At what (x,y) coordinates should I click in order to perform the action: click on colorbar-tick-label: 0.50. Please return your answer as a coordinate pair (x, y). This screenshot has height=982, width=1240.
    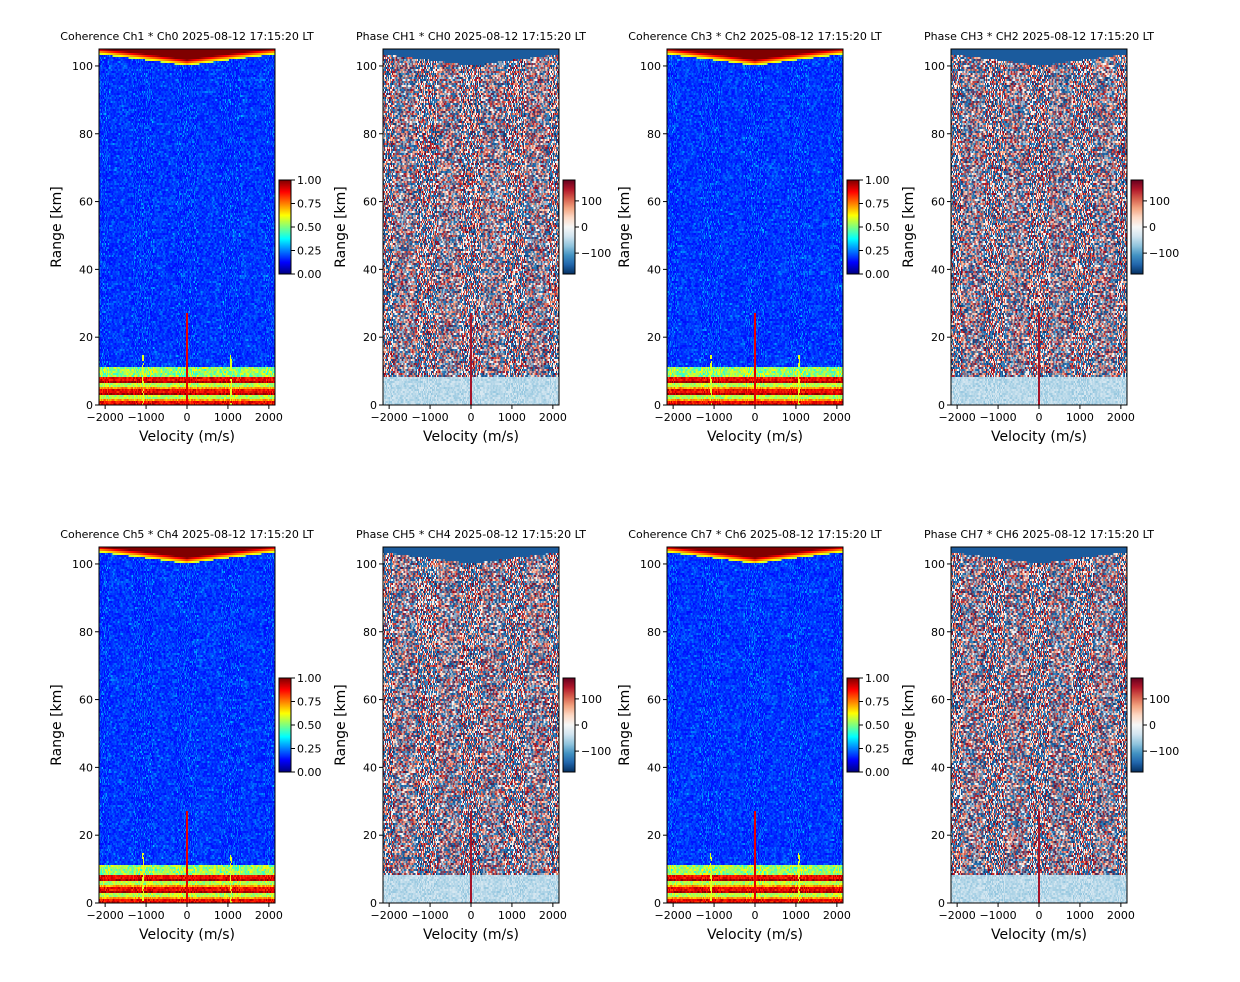
    Looking at the image, I should click on (309, 725).